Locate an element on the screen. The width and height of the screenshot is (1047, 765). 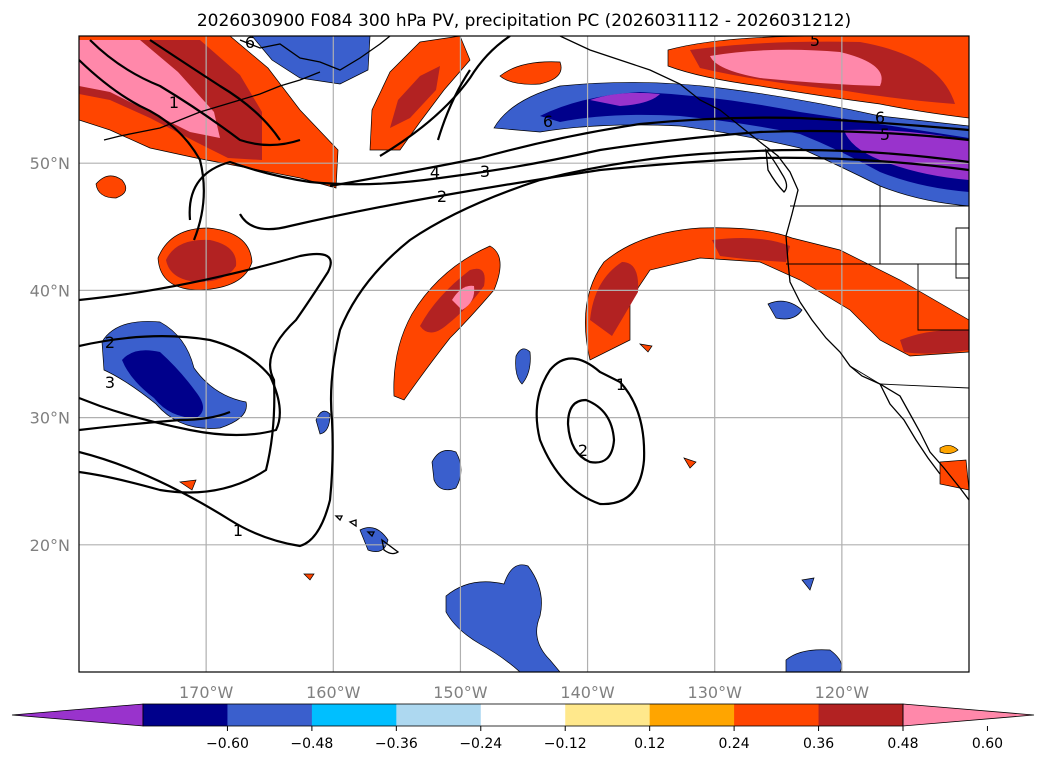
colorbar-tick-label: −0.60 is located at coordinates (227, 744).